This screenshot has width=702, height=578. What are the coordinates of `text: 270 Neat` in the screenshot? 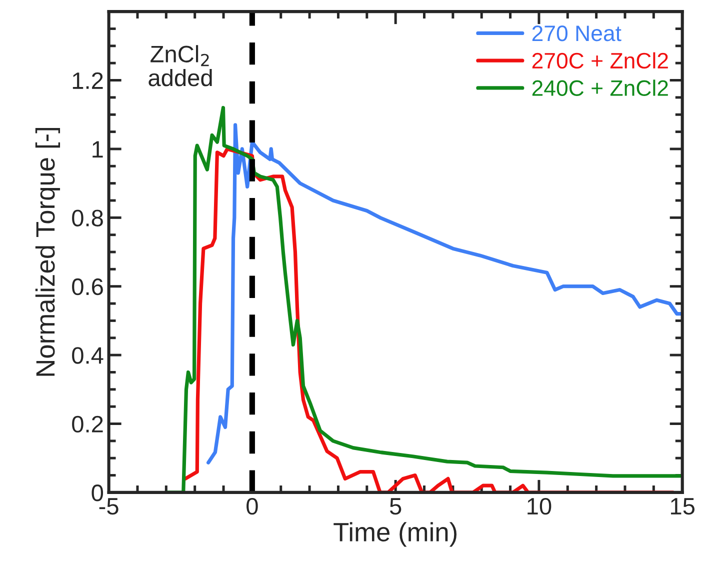 It's located at (577, 33).